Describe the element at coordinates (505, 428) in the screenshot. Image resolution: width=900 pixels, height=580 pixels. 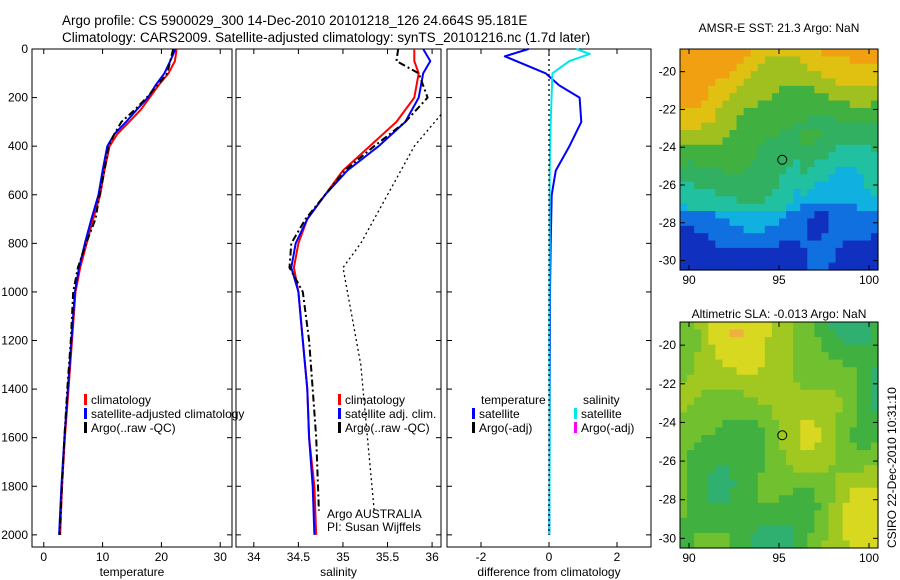
I see `legend-label: Argo(-adj)` at that location.